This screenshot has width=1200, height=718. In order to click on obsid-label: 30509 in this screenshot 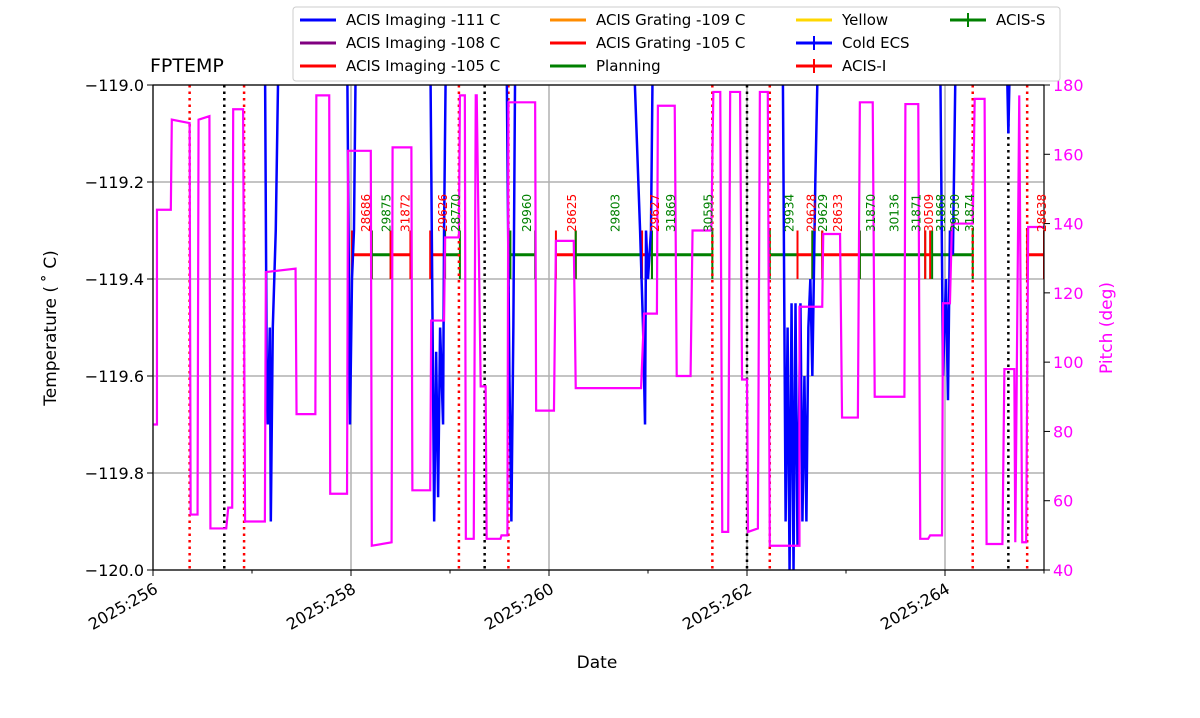, I will do `click(929, 213)`.